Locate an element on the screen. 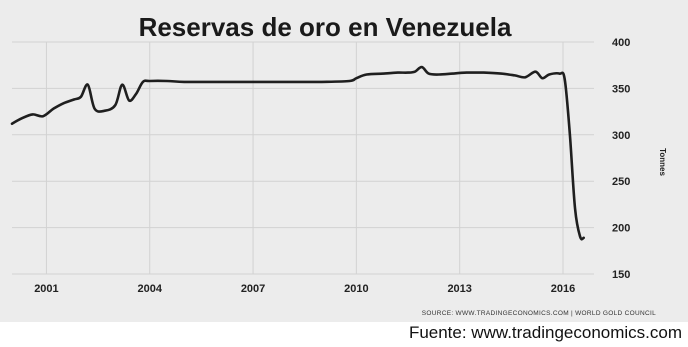  chart-title: Reservas de oro en Venezuela is located at coordinates (325, 27).